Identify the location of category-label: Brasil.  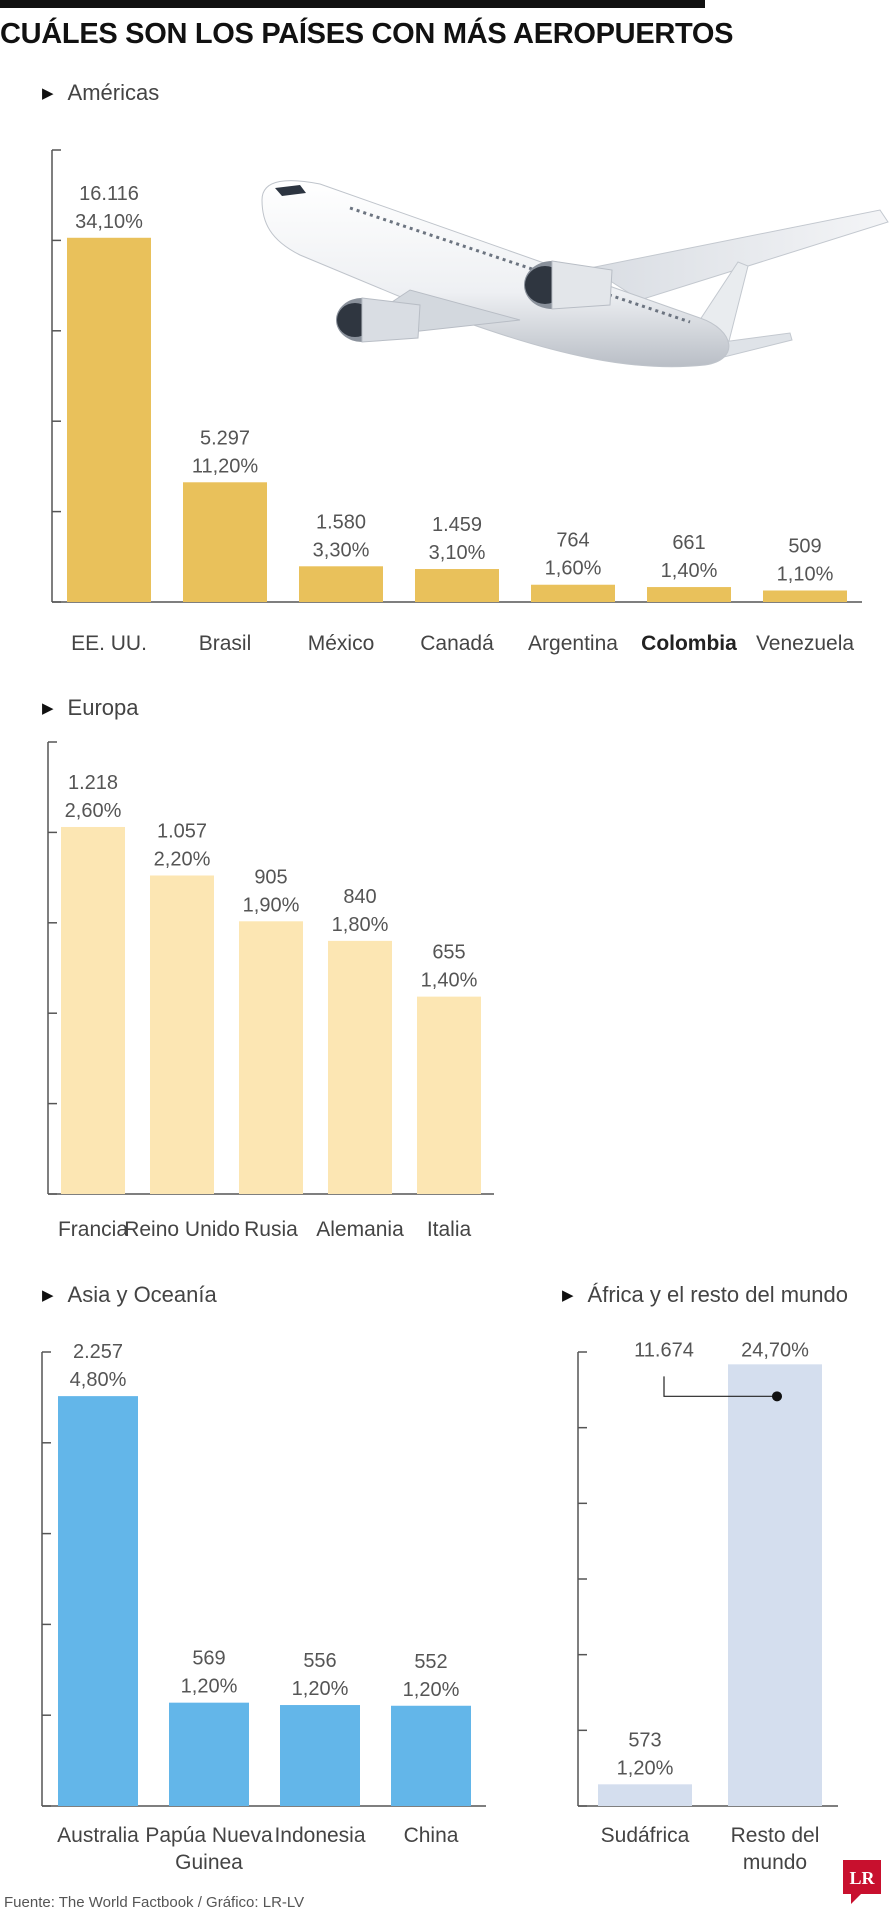
(225, 643).